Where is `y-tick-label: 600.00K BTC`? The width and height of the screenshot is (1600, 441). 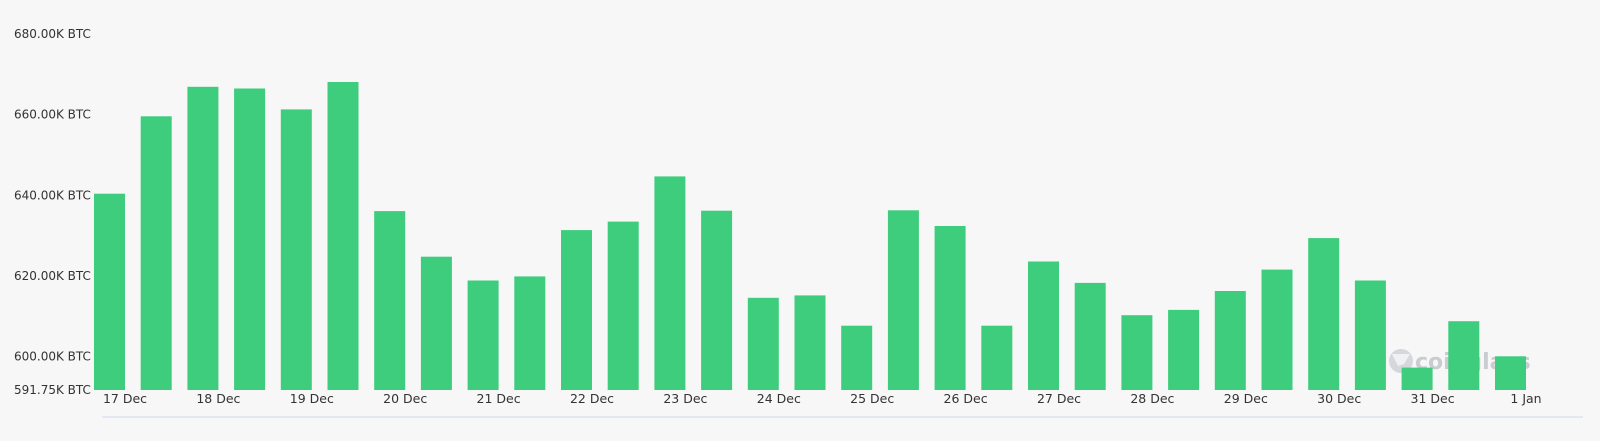
y-tick-label: 600.00K BTC is located at coordinates (52, 357).